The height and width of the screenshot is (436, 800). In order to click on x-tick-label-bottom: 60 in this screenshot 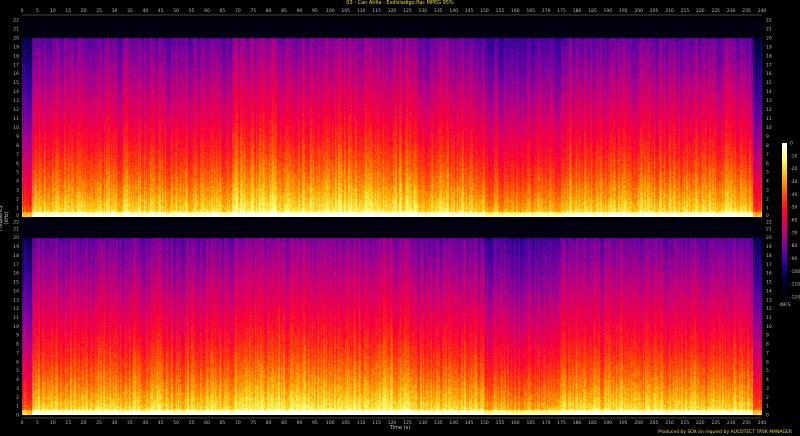, I will do `click(207, 423)`.